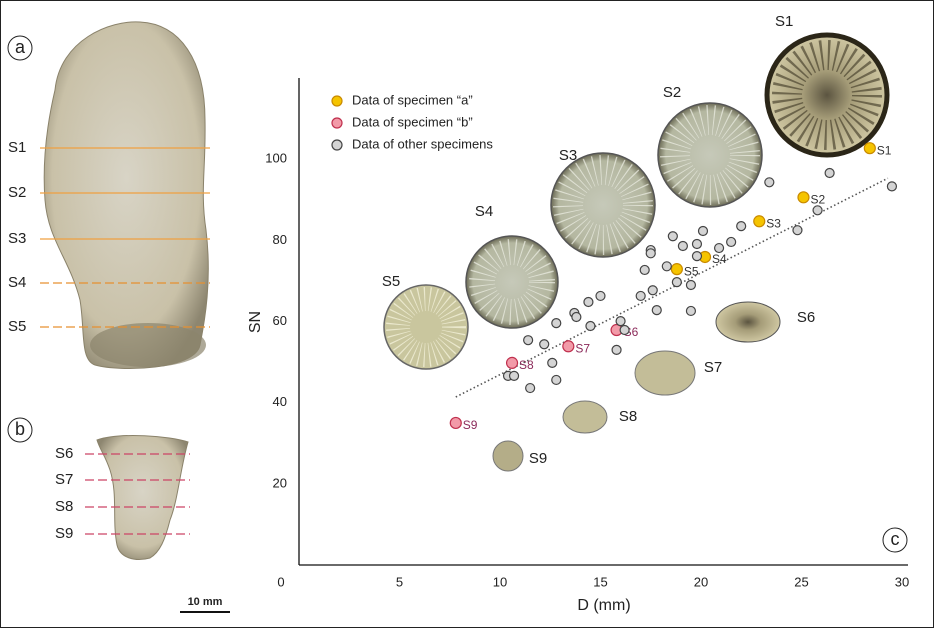  Describe the element at coordinates (255, 322) in the screenshot. I see `y-axis-label: SN` at that location.